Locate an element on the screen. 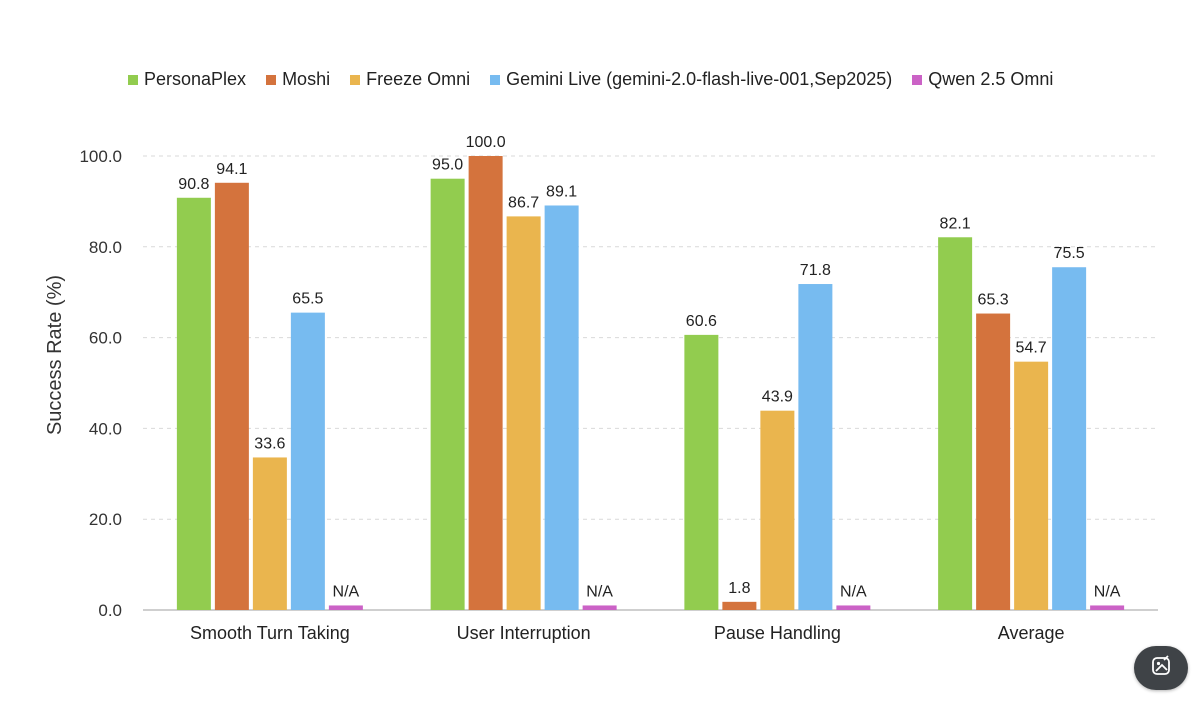 The width and height of the screenshot is (1200, 702). x-tick-label: Pause Handling is located at coordinates (777, 633).